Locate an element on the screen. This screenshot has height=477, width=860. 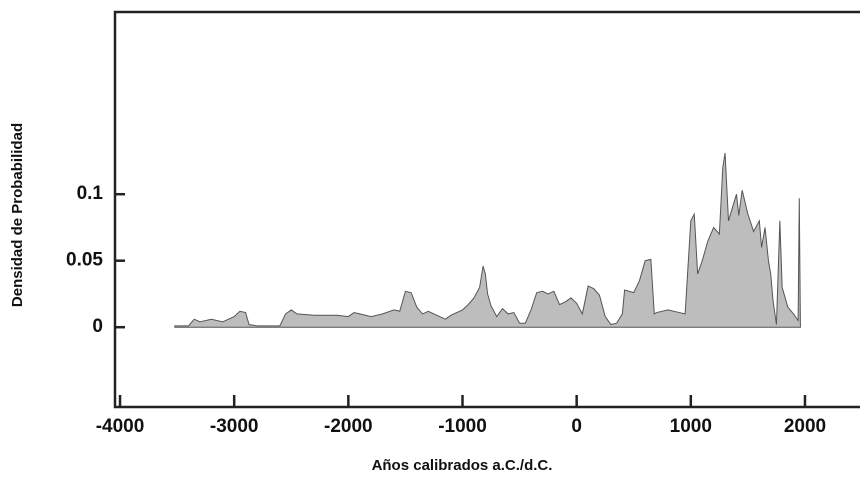
x-tick-label: 1000 is located at coordinates (691, 426).